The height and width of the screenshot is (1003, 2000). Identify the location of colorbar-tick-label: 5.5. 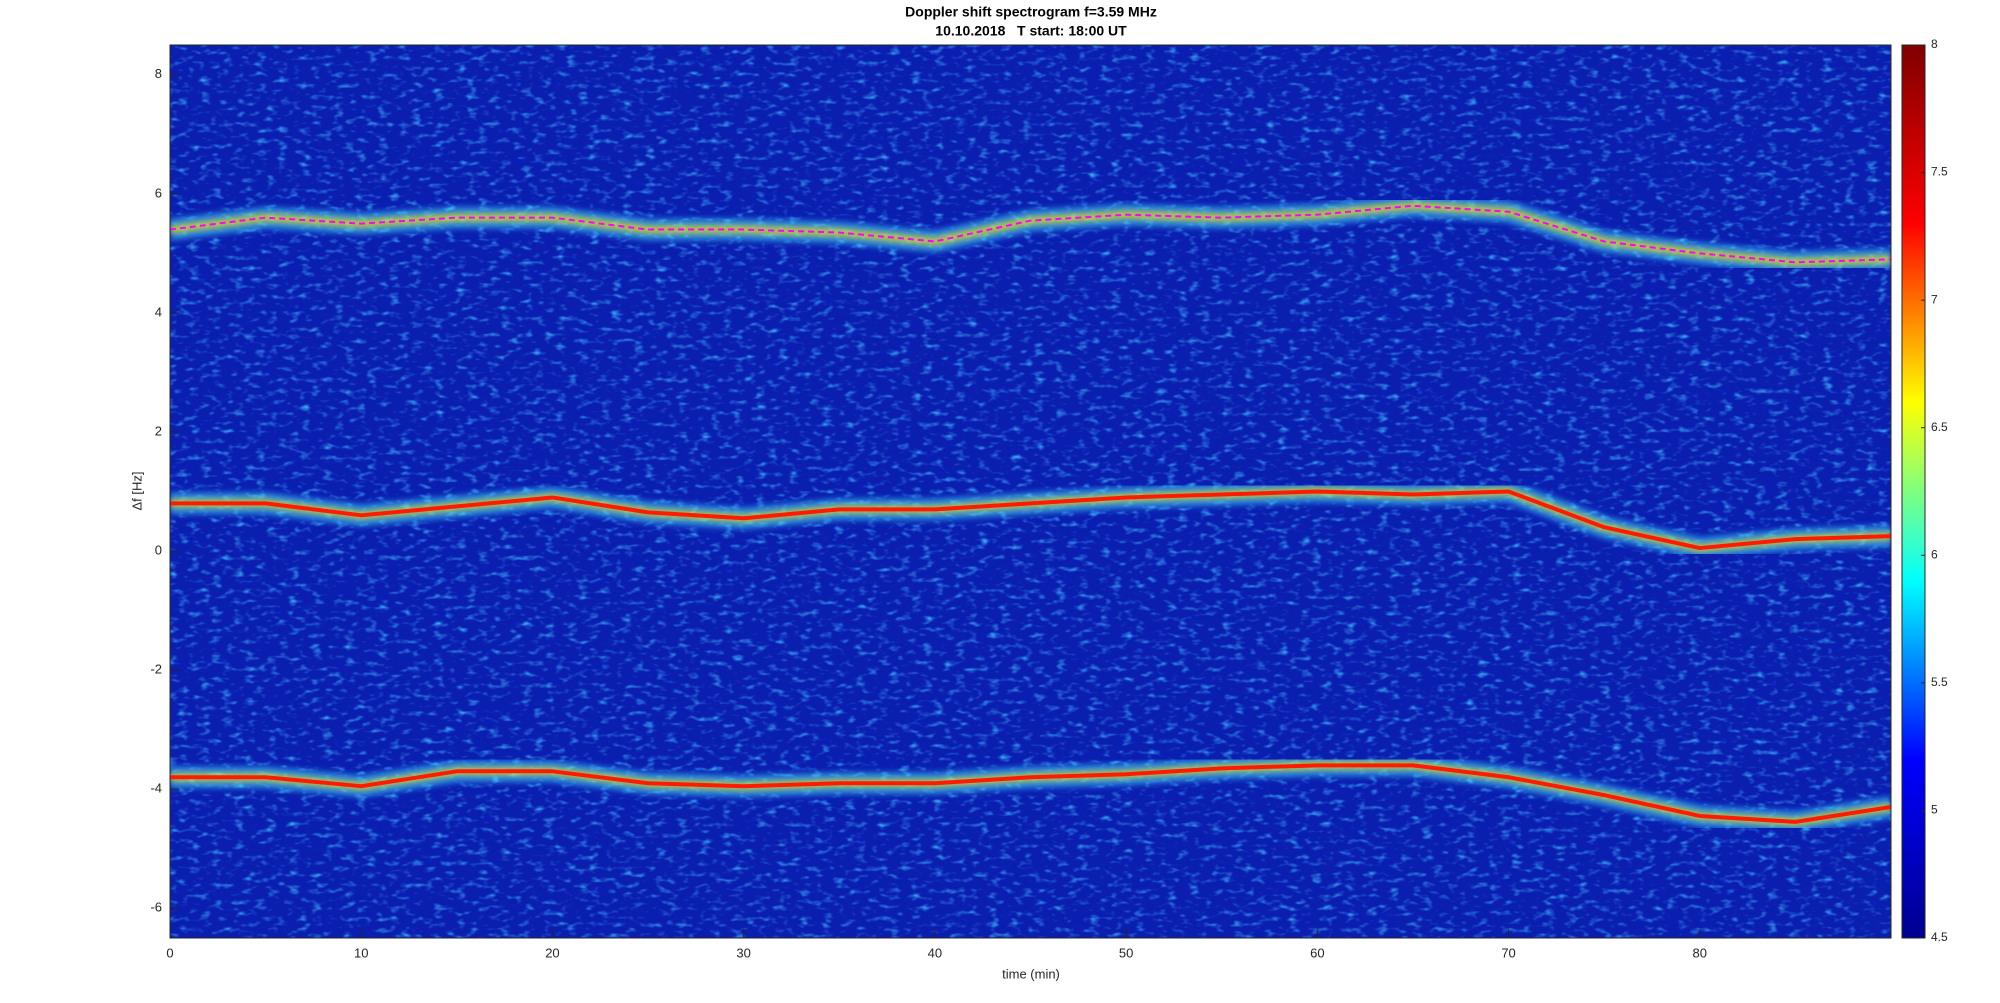
(1939, 682).